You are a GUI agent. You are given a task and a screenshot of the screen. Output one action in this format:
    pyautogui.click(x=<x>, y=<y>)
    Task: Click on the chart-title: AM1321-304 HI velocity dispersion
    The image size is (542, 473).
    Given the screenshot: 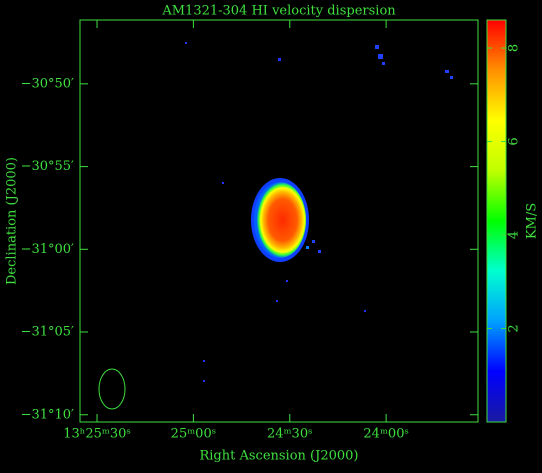 What is the action you would take?
    pyautogui.click(x=278, y=11)
    